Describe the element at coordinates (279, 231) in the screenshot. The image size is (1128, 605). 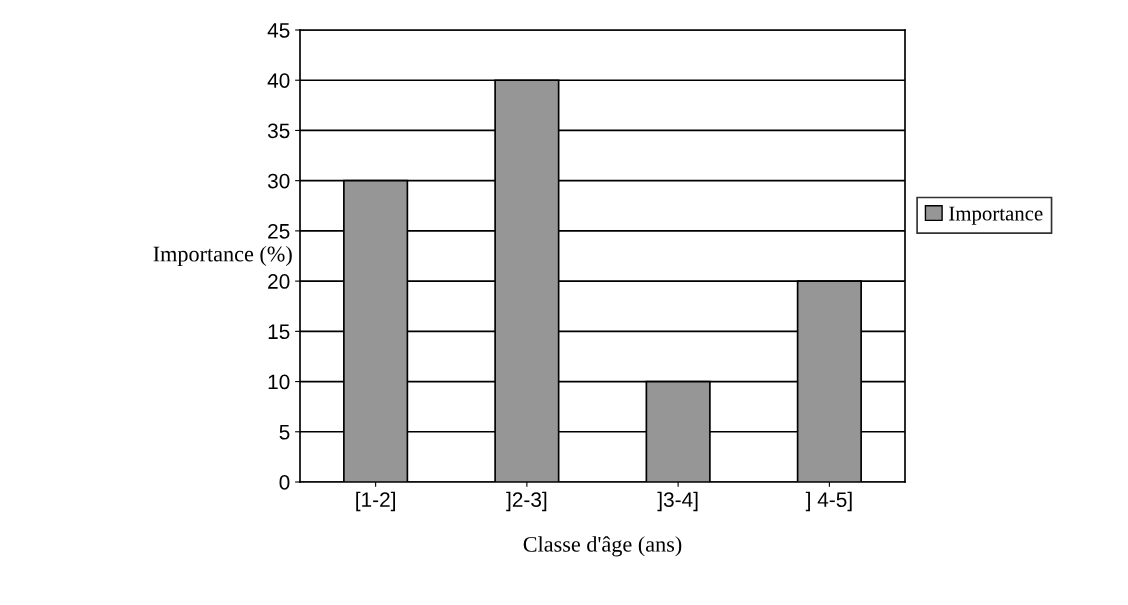
I see `y-tick-label: 25` at that location.